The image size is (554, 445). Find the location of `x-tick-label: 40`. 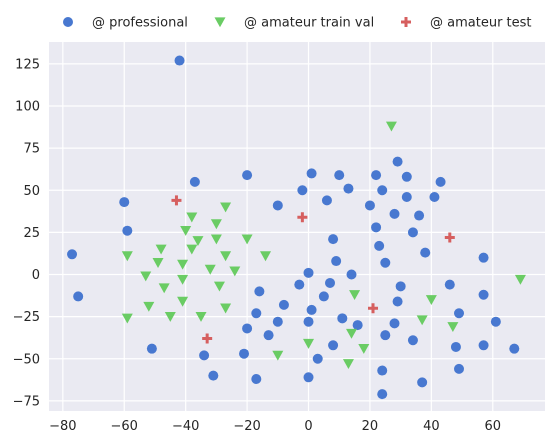

x-tick-label: 40 is located at coordinates (431, 426).